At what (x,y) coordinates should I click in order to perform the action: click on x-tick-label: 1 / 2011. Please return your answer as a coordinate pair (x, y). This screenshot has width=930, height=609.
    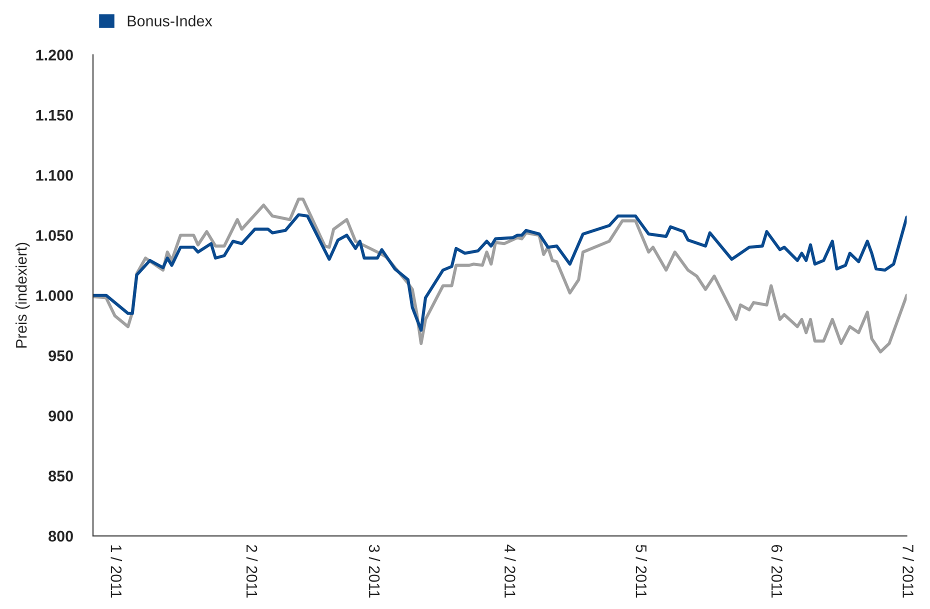
    Looking at the image, I should click on (116, 571).